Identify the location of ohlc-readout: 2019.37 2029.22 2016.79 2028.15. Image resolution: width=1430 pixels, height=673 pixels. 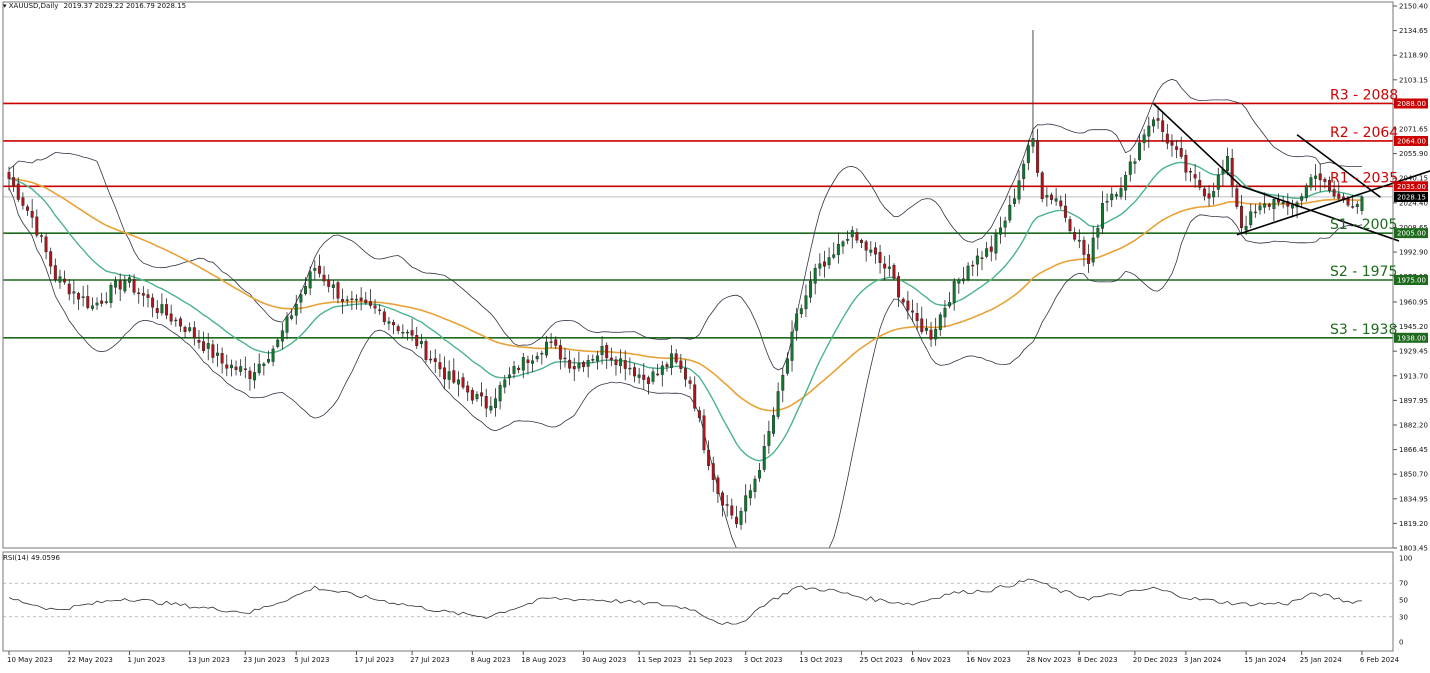
(125, 6).